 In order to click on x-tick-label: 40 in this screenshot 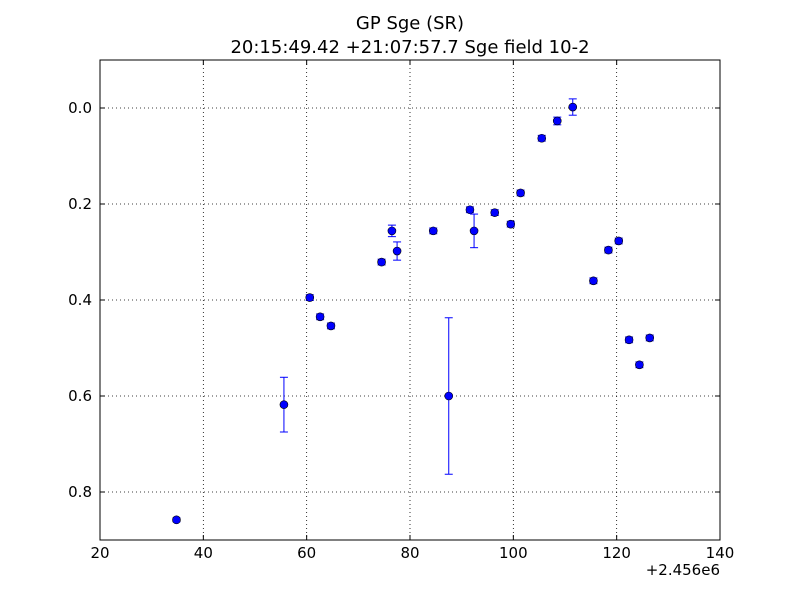, I will do `click(203, 553)`.